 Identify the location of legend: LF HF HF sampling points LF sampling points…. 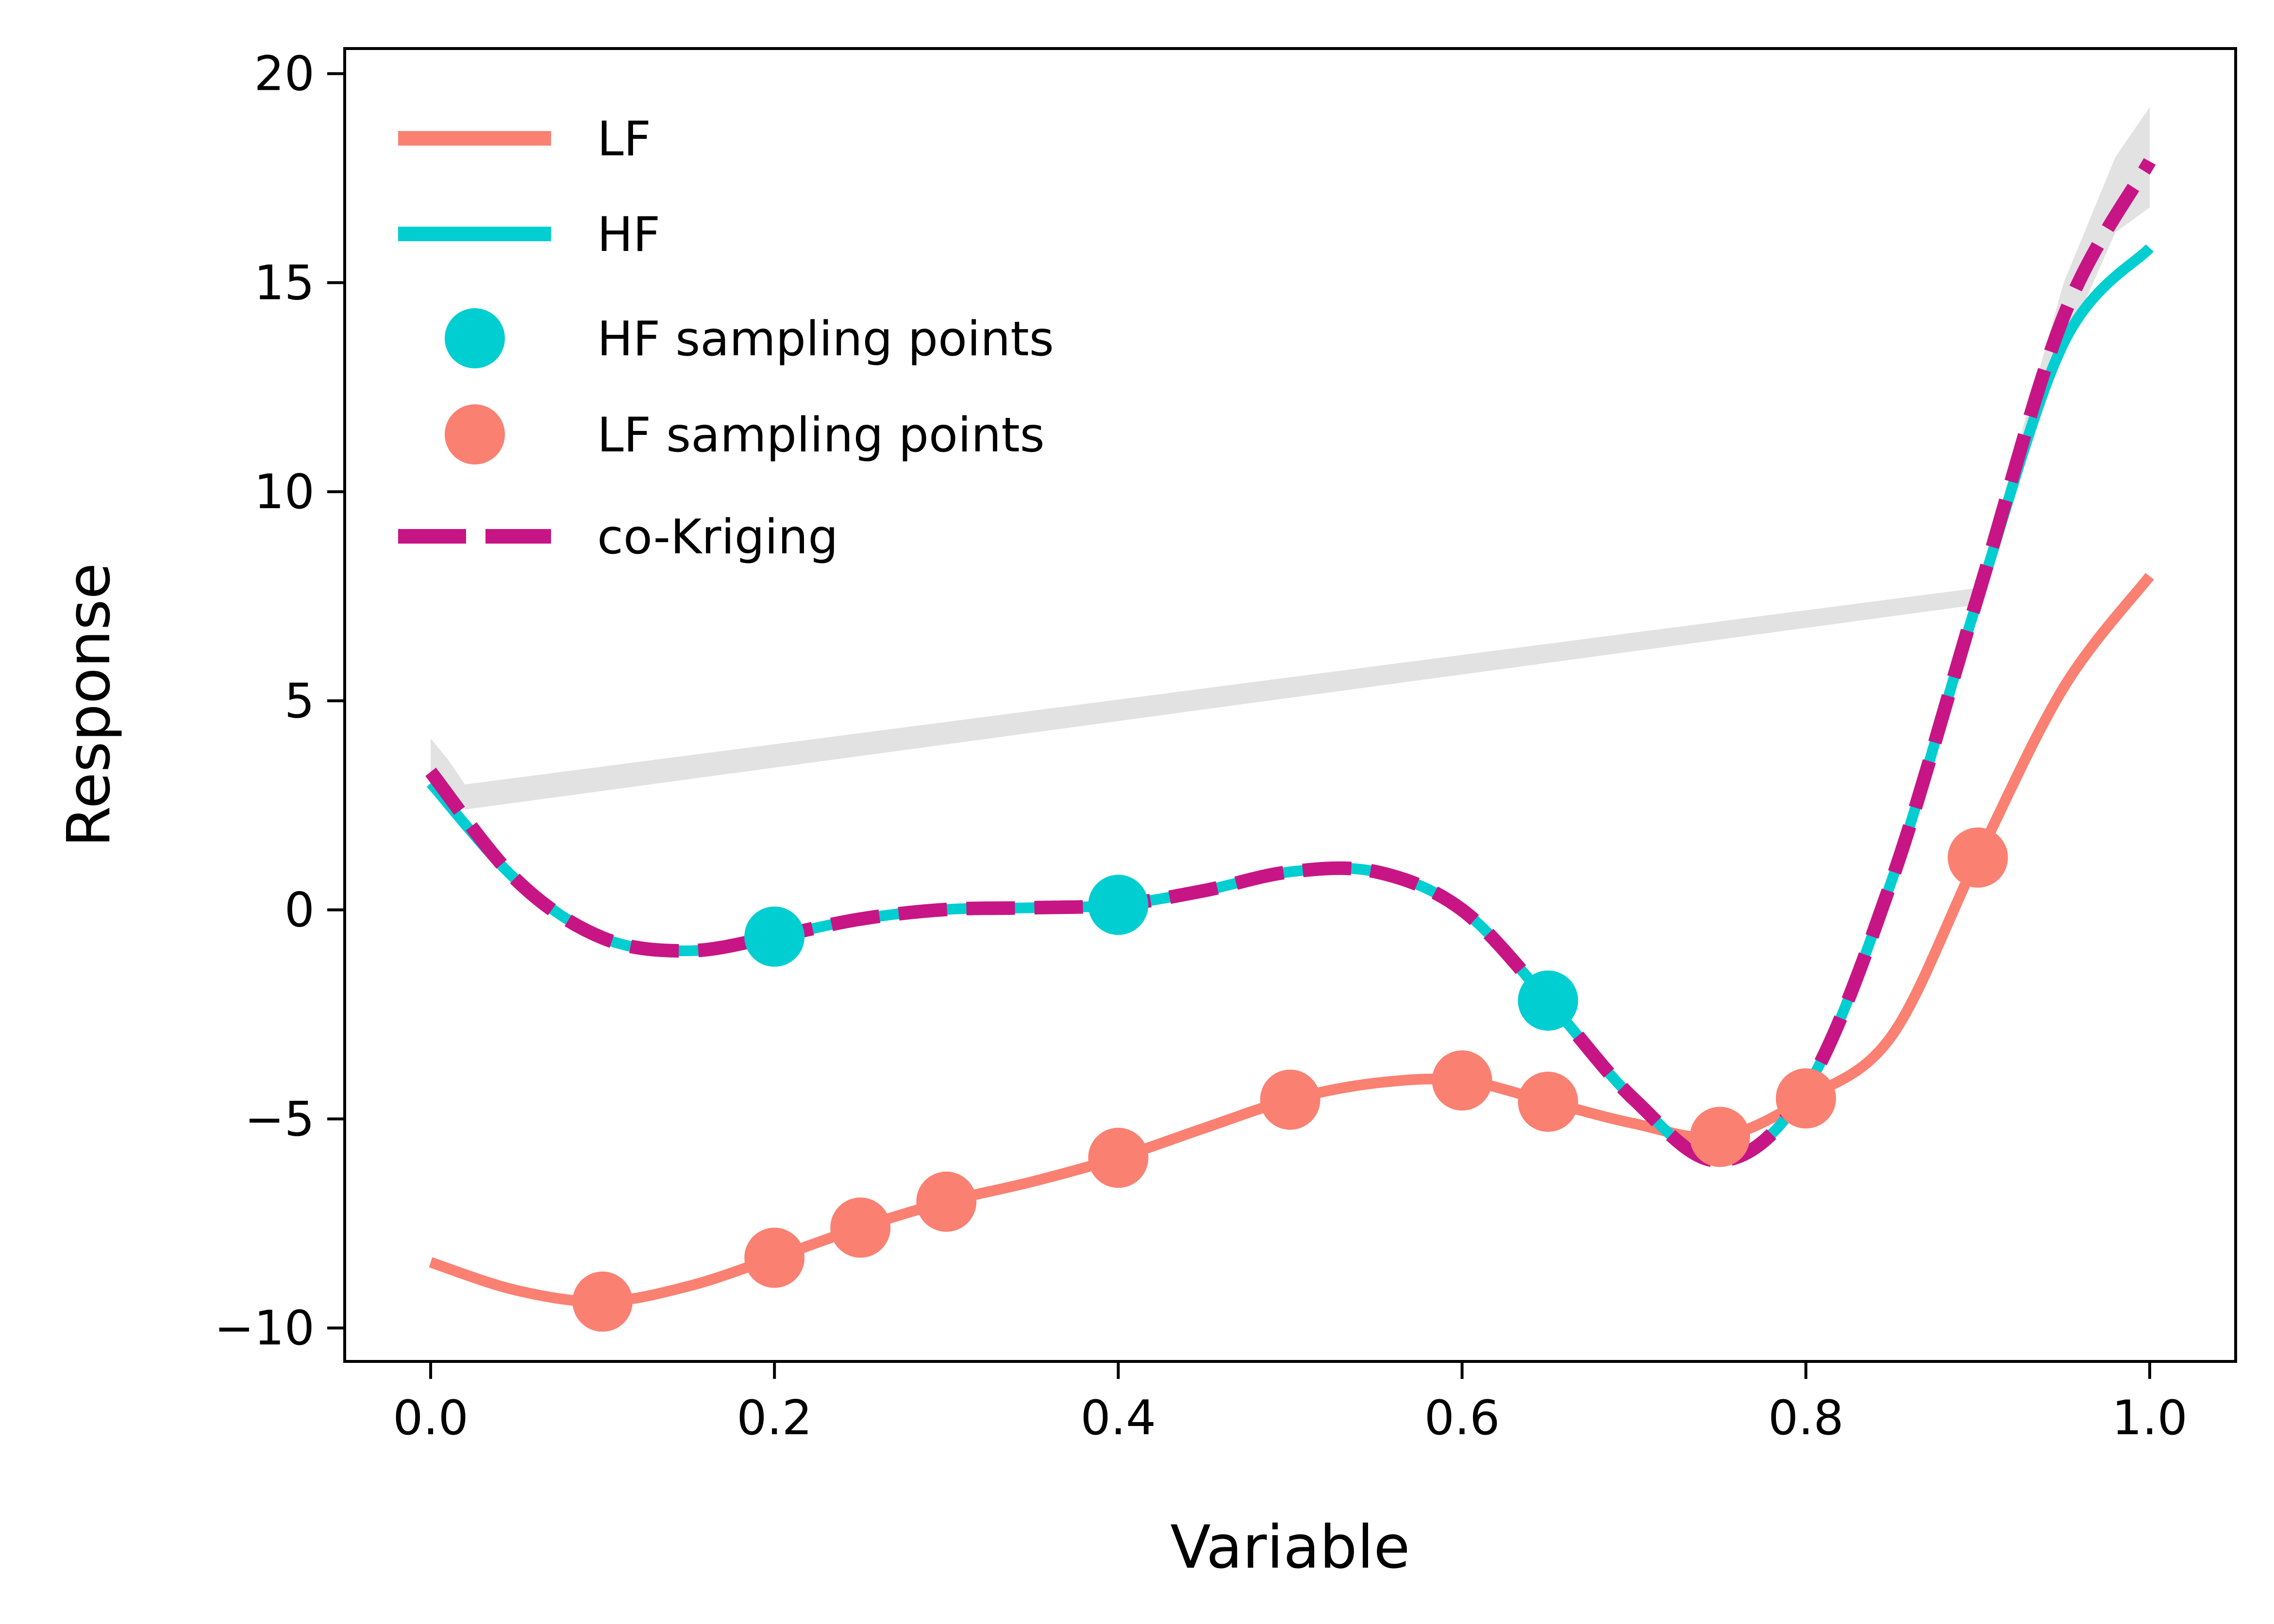
(726, 338).